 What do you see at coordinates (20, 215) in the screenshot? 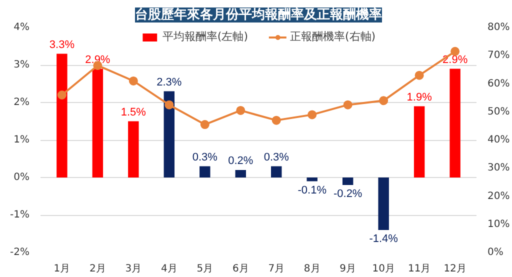
I see `y-tick-label: -1%` at bounding box center [20, 215].